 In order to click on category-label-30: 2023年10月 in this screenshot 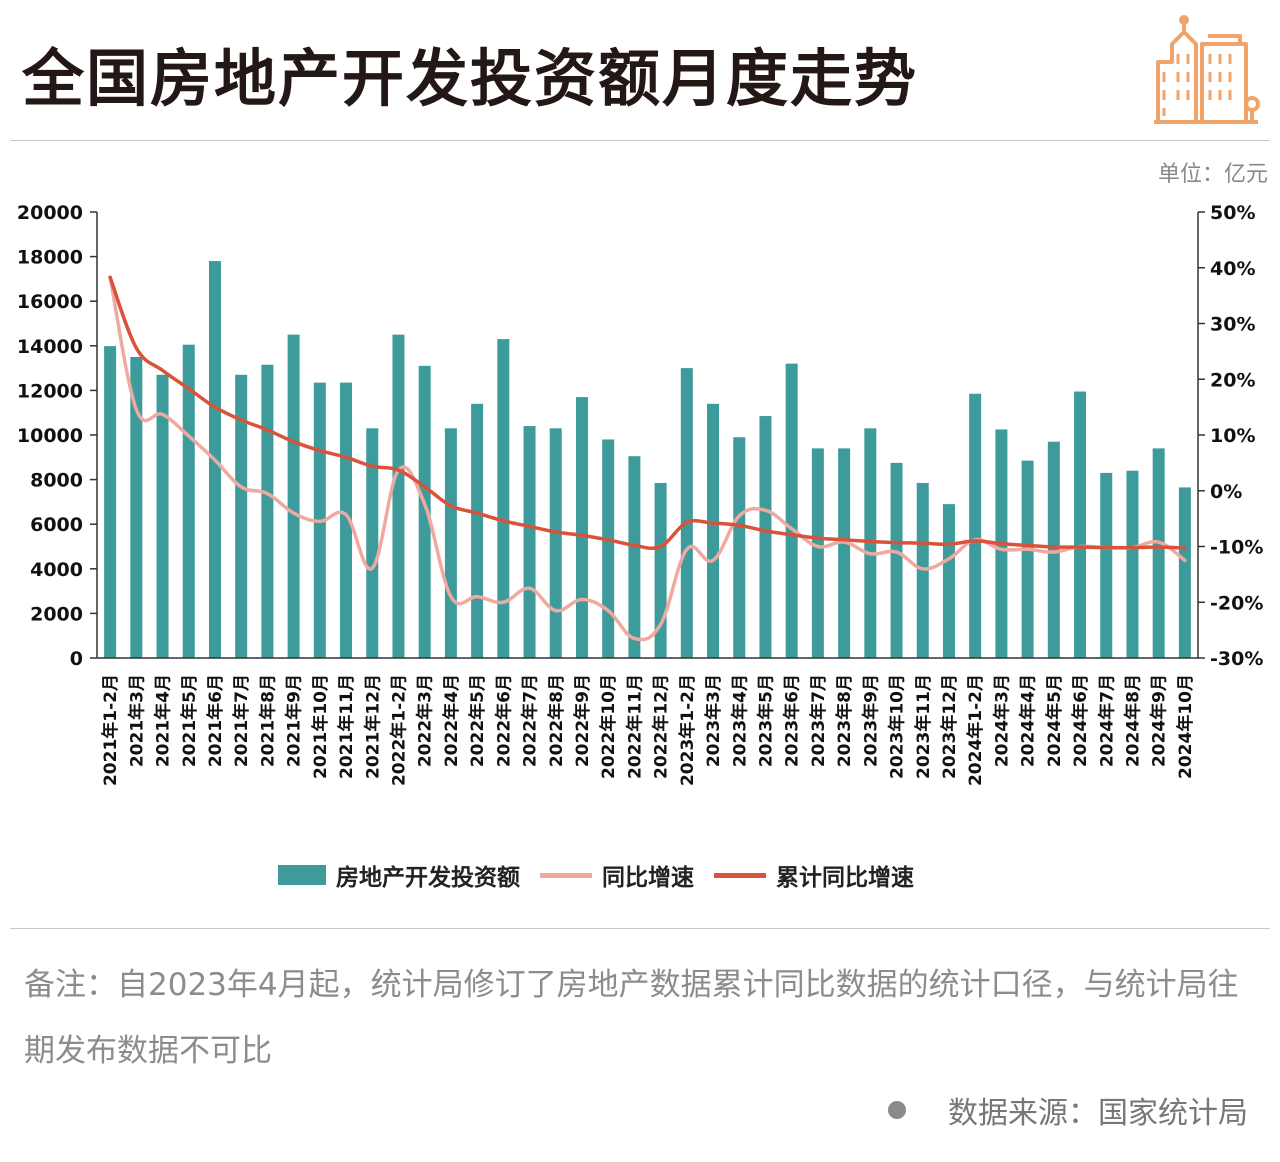, I will do `click(897, 726)`.